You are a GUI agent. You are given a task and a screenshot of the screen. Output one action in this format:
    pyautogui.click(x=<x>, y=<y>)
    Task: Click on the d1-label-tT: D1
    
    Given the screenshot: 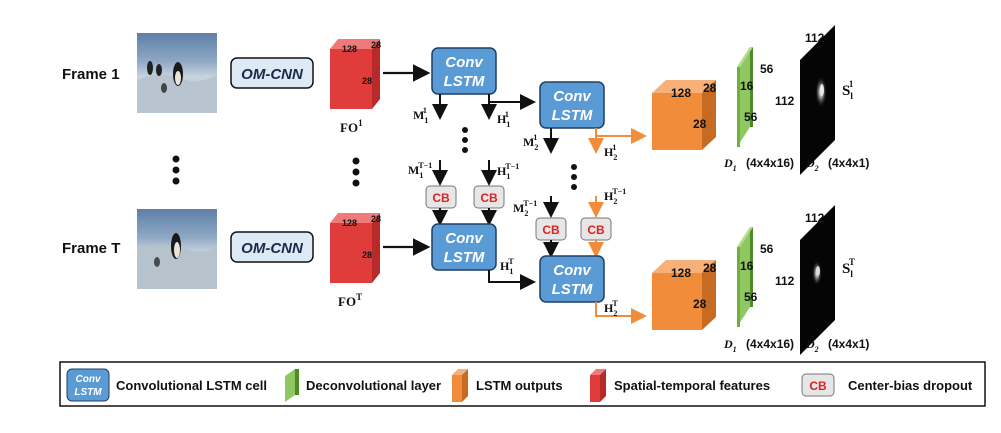 What is the action you would take?
    pyautogui.click(x=730, y=345)
    